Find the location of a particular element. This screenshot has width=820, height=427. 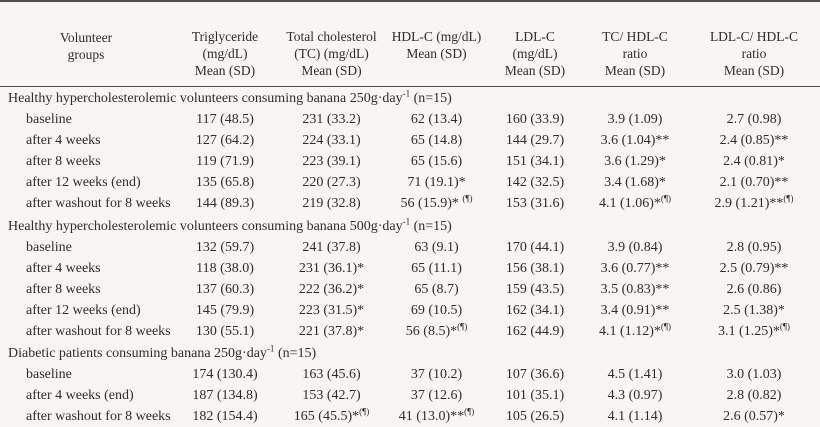

text-segment: 119 (71.9) is located at coordinates (225, 161).